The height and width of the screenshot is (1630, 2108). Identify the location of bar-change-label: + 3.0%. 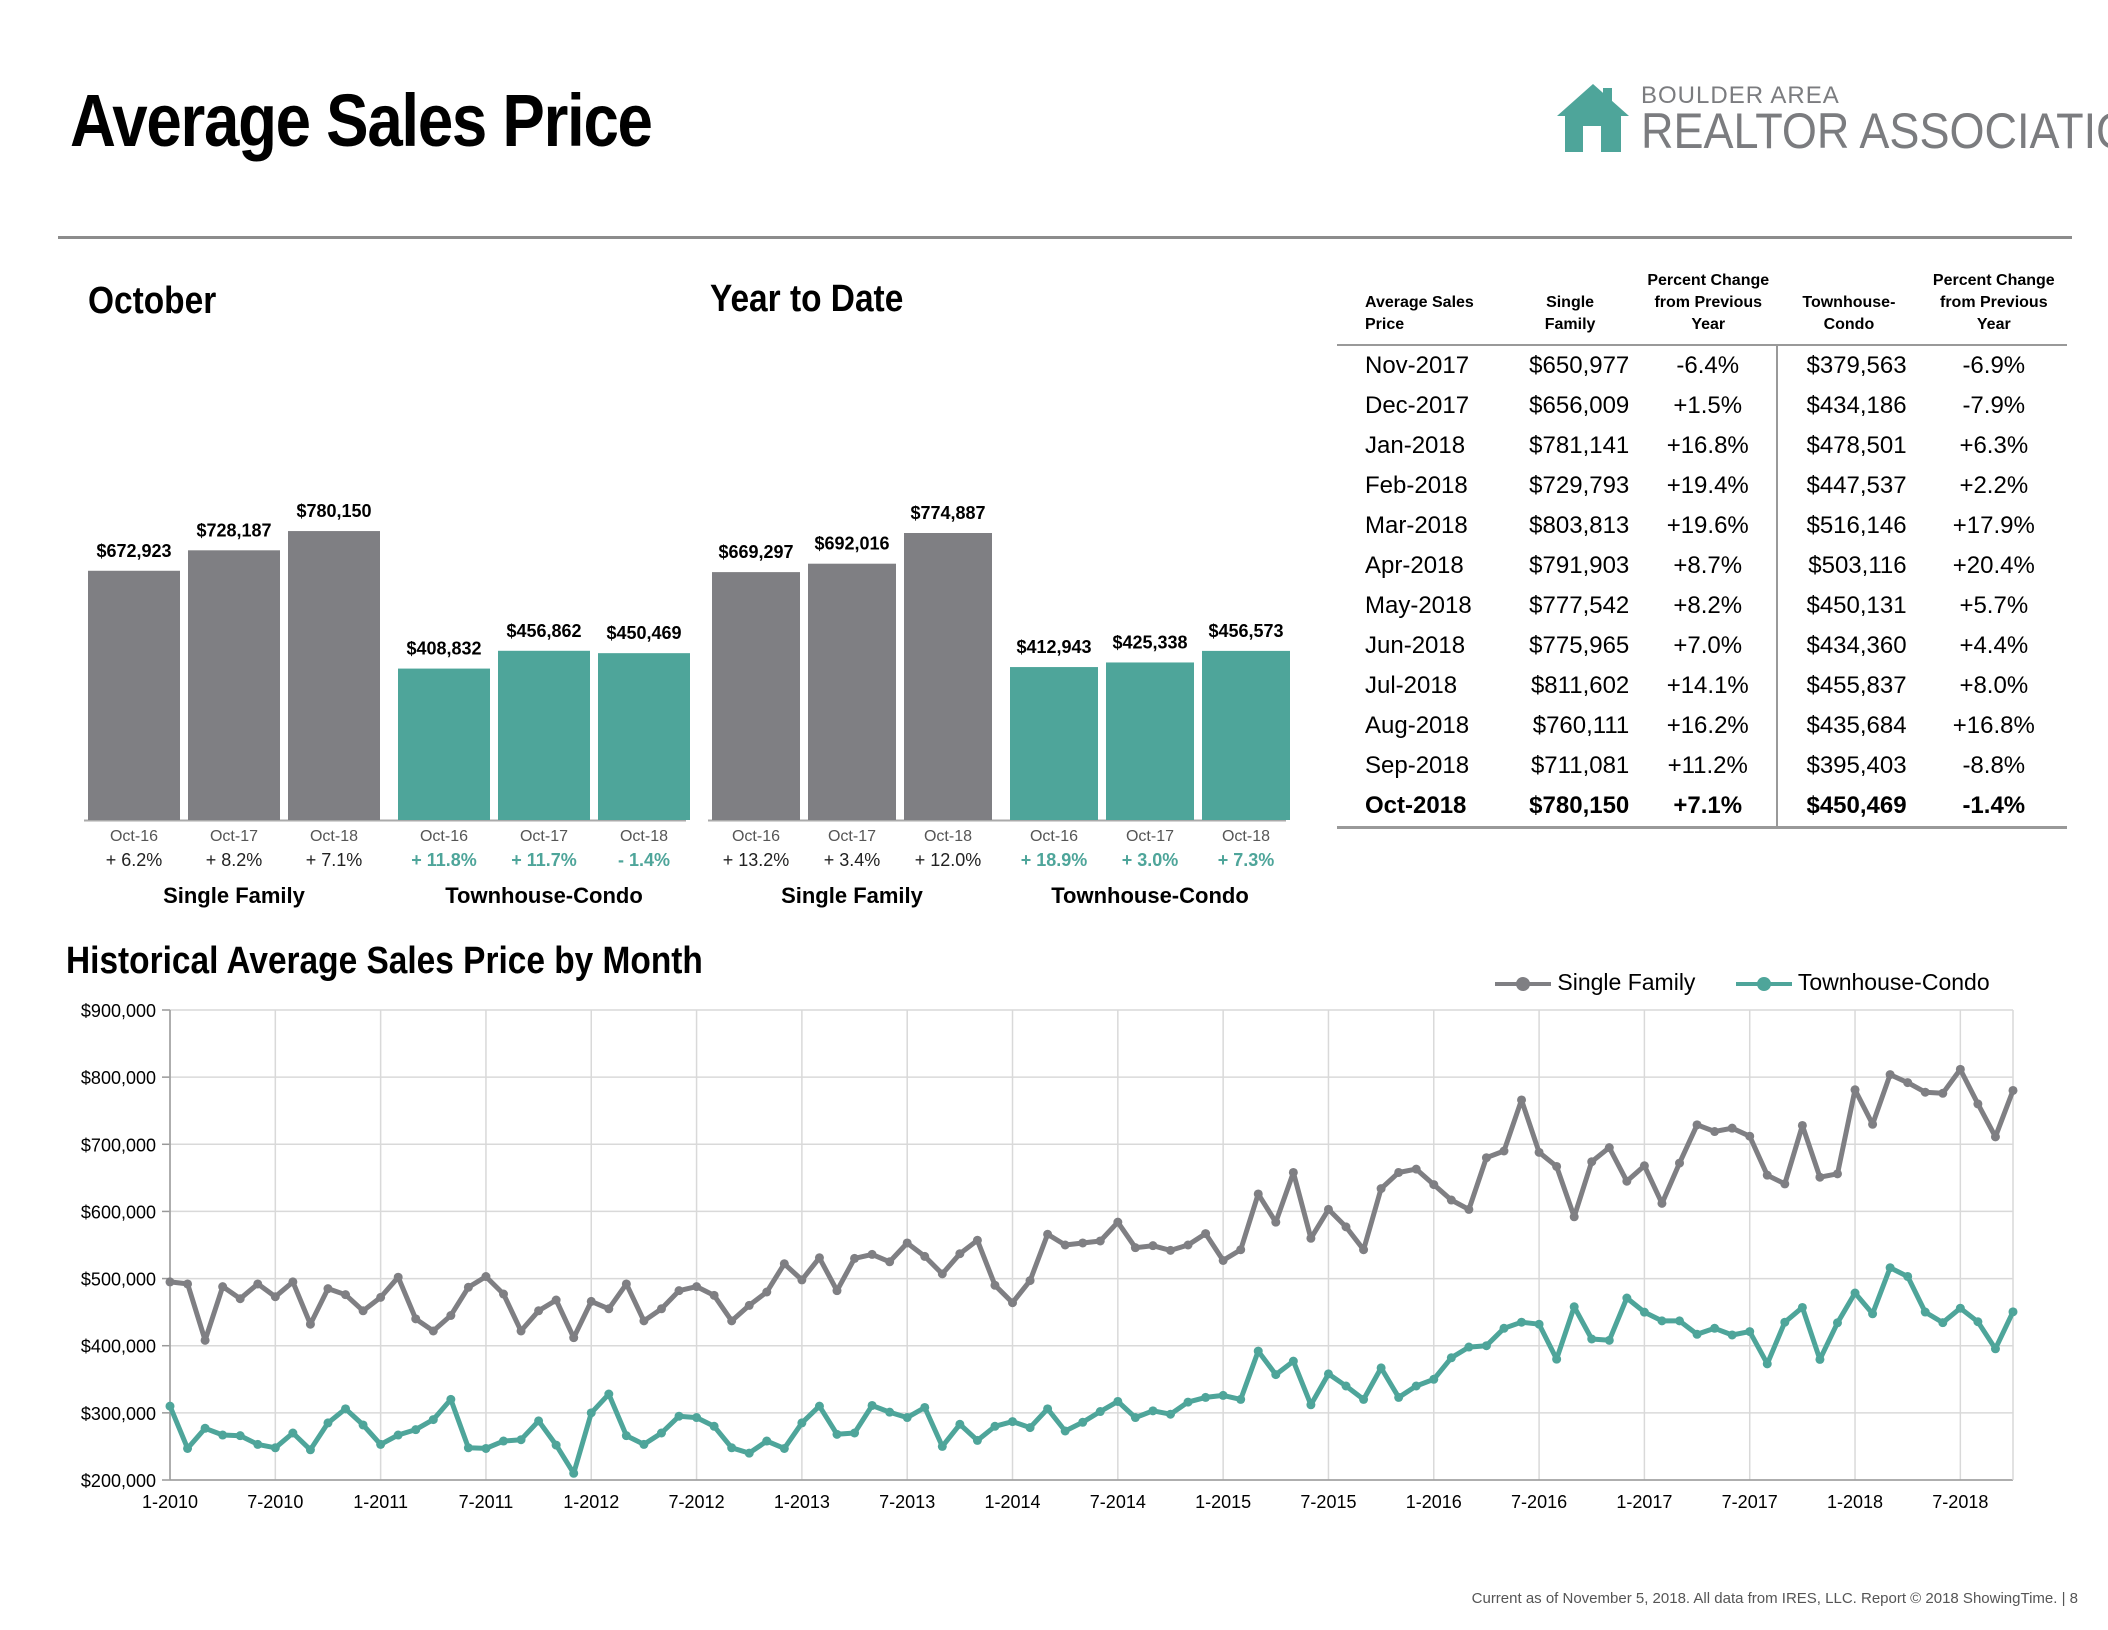
(1150, 860).